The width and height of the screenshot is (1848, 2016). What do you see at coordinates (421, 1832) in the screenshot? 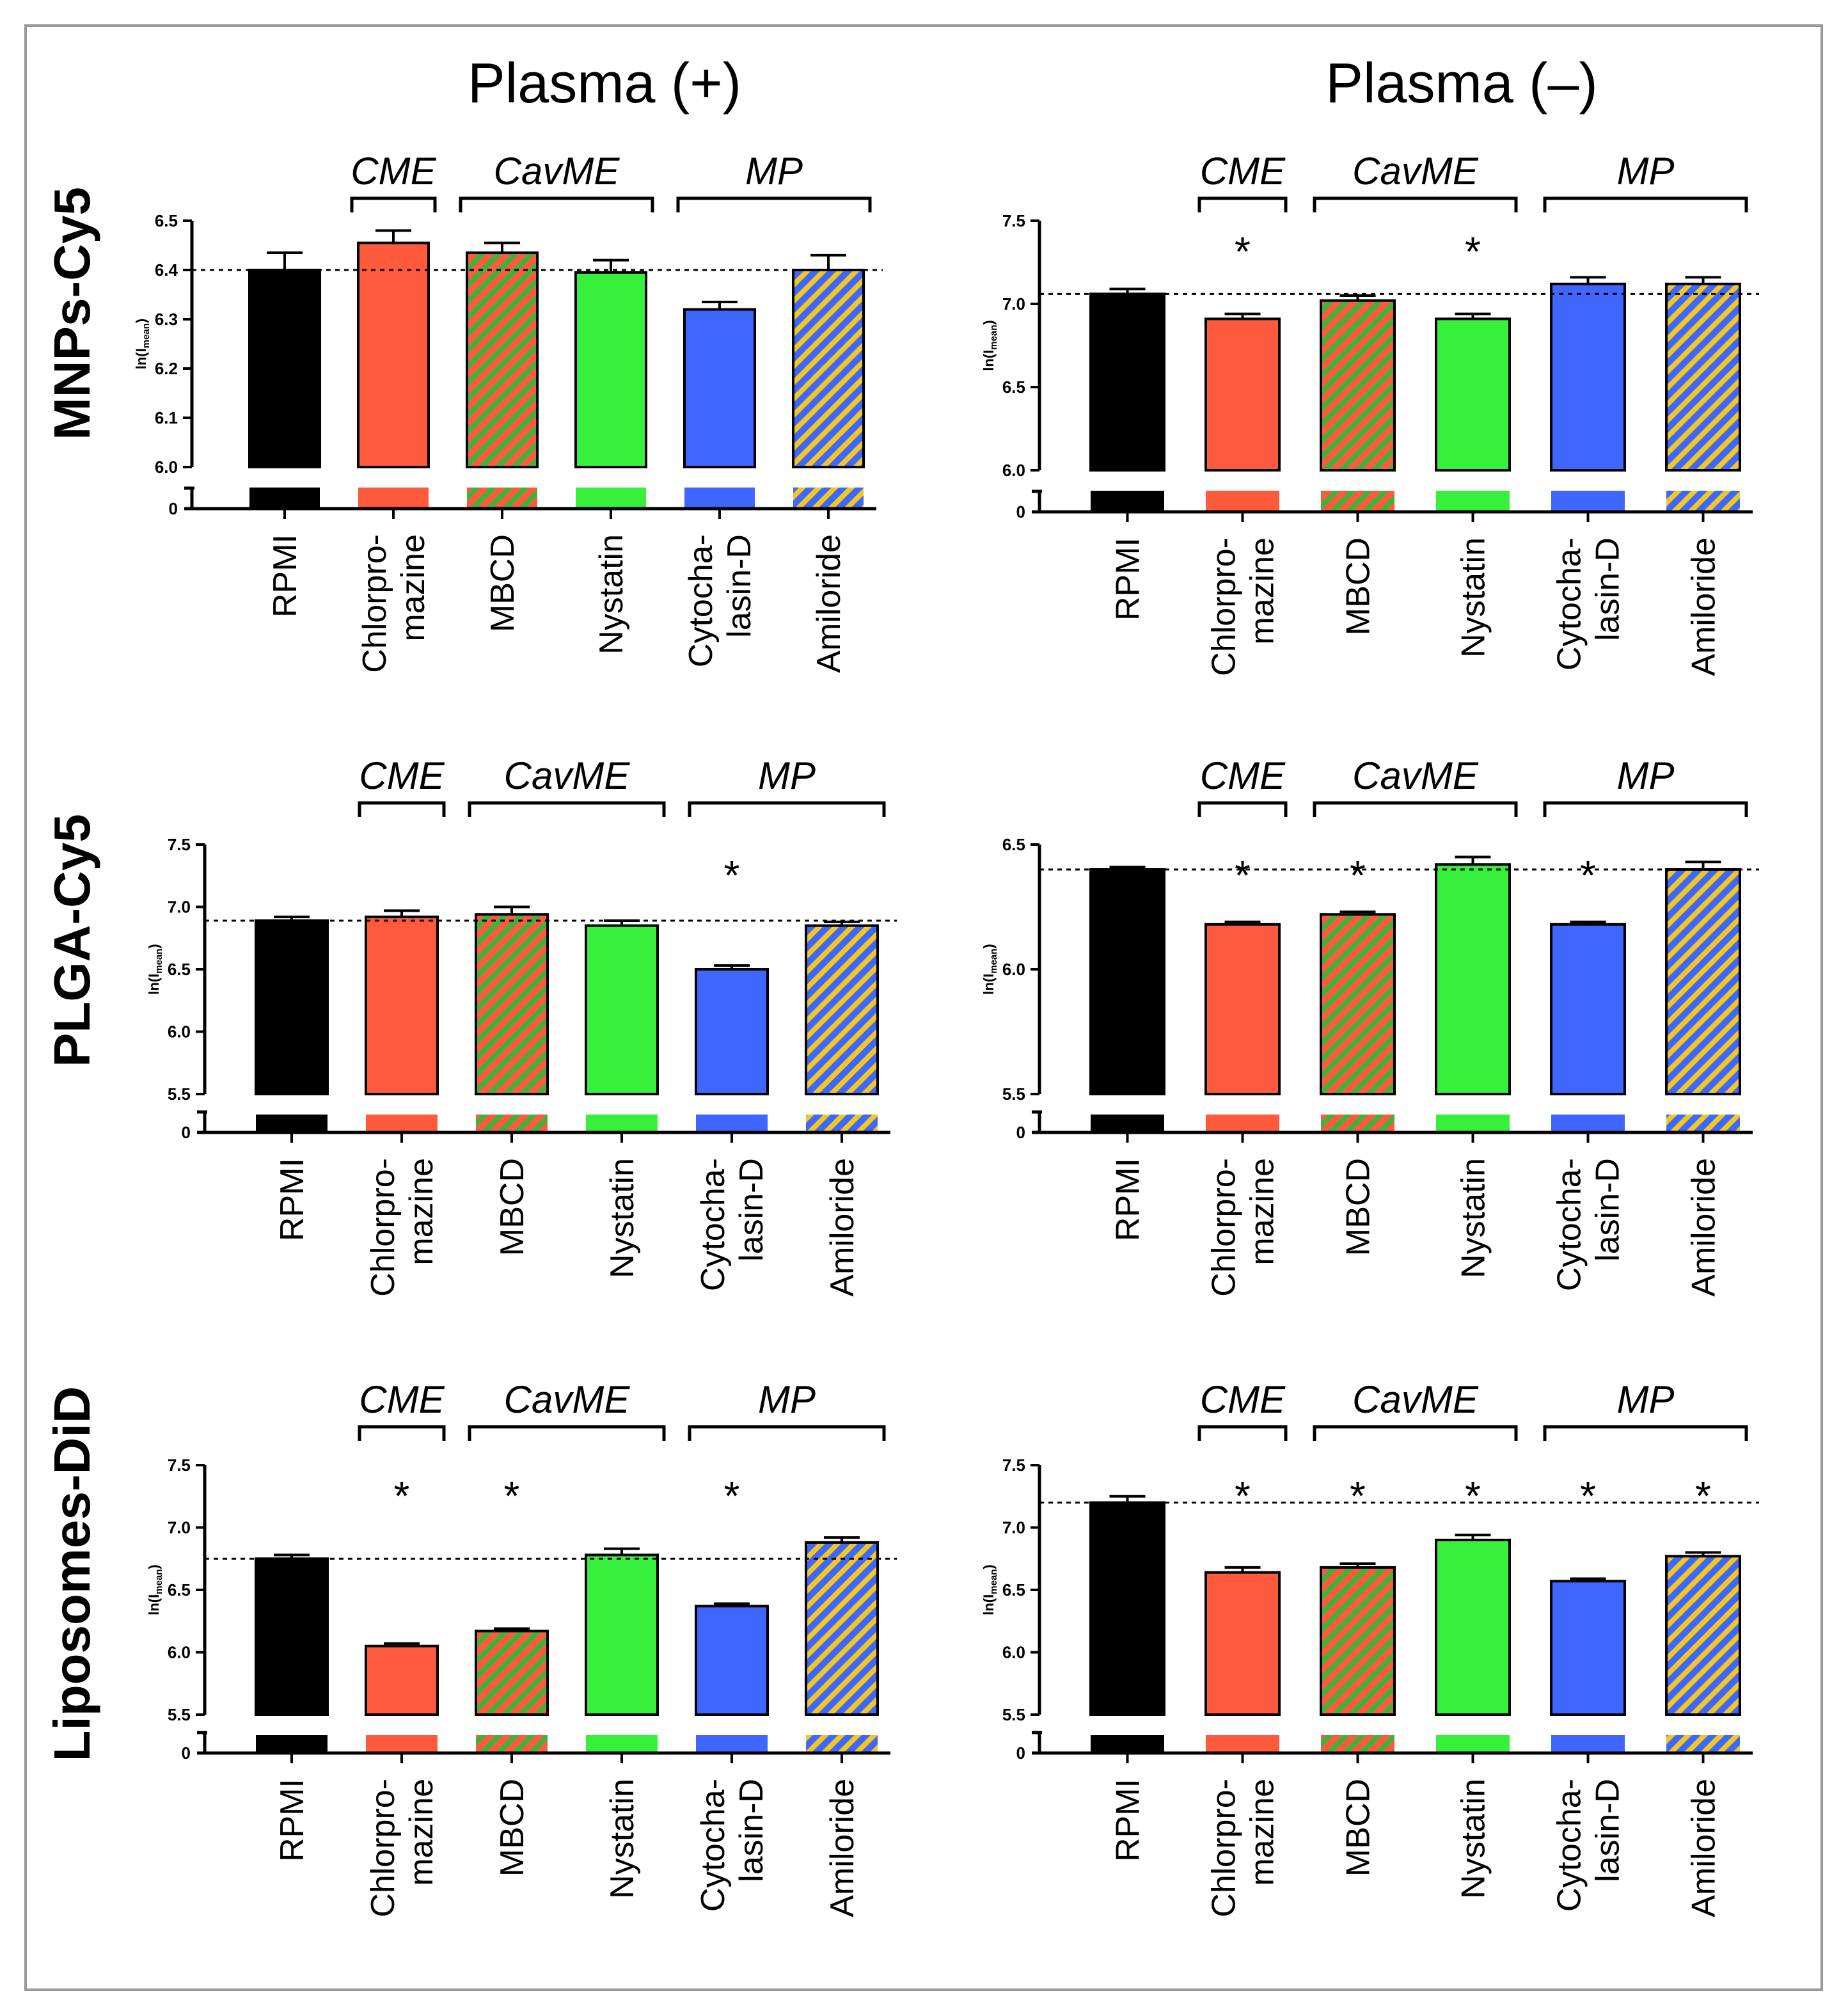
I see `x-tick-label-line: mazine` at bounding box center [421, 1832].